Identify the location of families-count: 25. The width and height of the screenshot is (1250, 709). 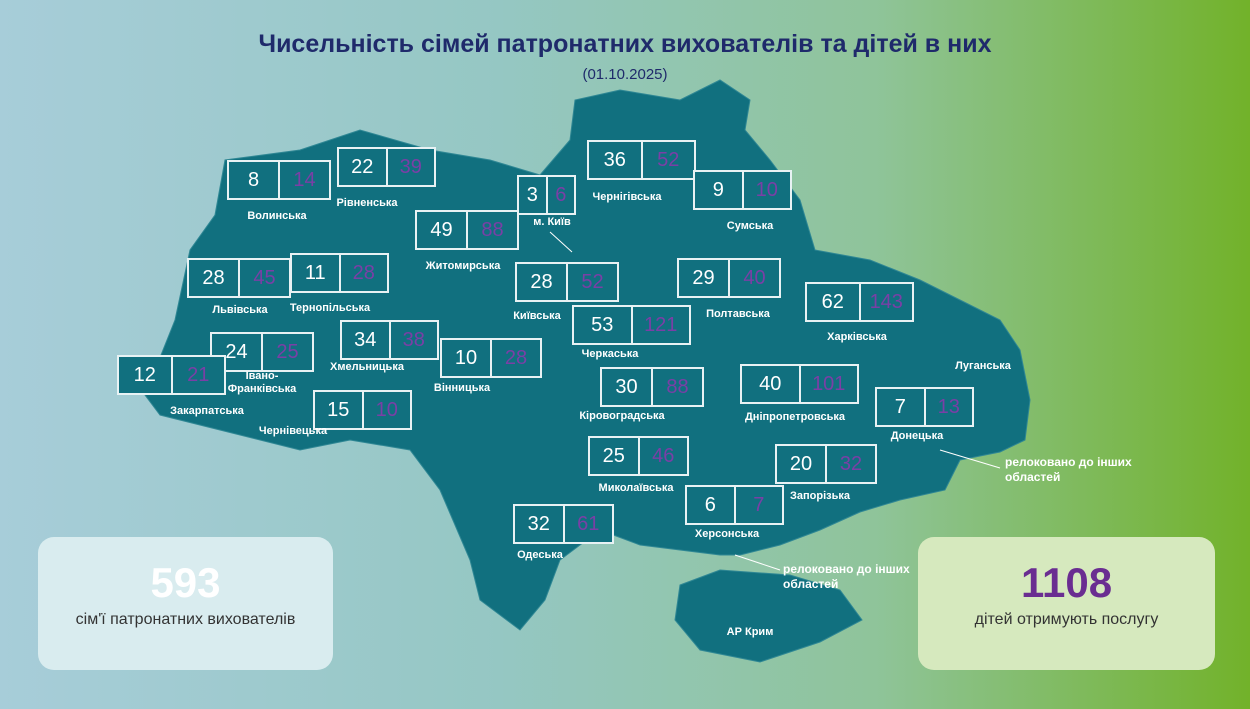
(615, 456).